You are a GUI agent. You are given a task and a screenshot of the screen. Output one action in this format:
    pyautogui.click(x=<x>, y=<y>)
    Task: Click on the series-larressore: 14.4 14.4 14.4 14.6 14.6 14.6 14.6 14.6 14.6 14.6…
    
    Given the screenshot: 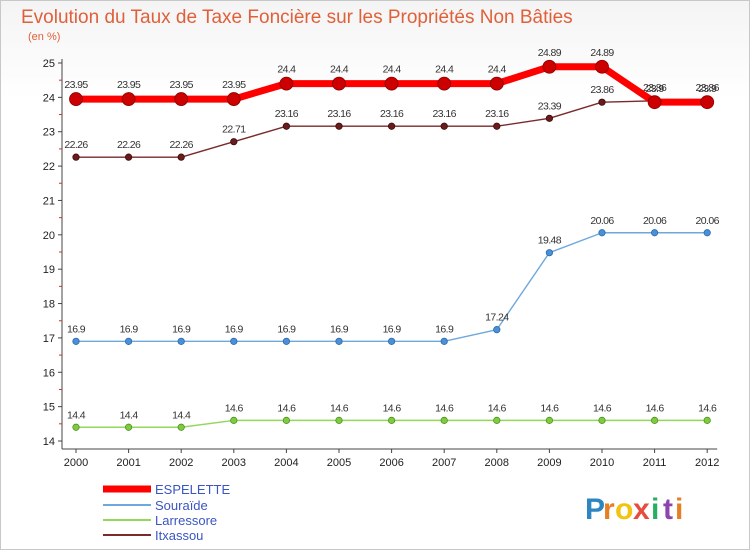 What is the action you would take?
    pyautogui.click(x=392, y=416)
    